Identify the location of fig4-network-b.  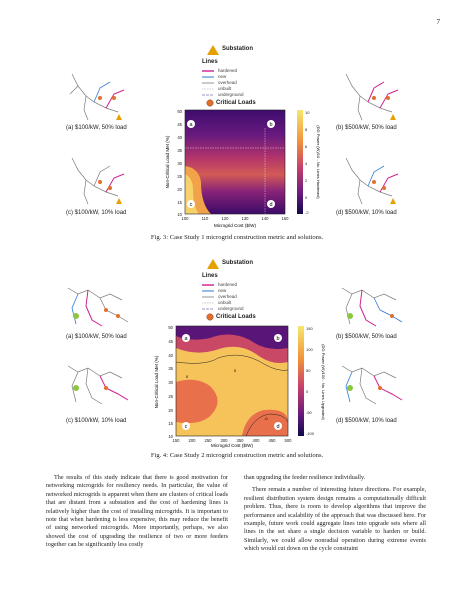
(372, 307).